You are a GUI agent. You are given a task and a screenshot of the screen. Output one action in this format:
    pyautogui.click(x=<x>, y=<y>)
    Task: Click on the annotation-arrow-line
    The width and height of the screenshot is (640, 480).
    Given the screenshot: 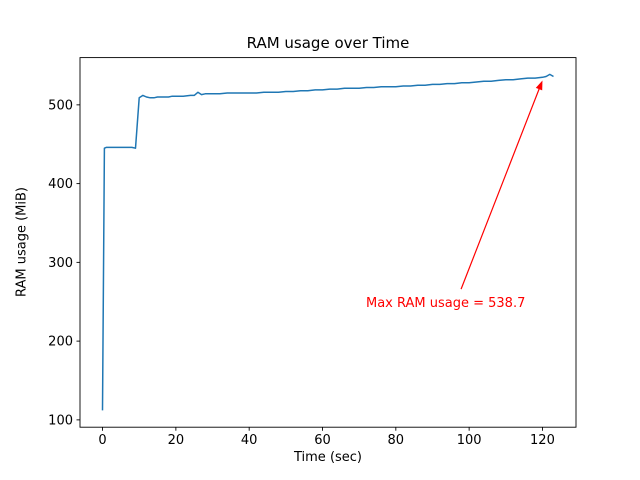 What is the action you would take?
    pyautogui.click(x=500, y=187)
    